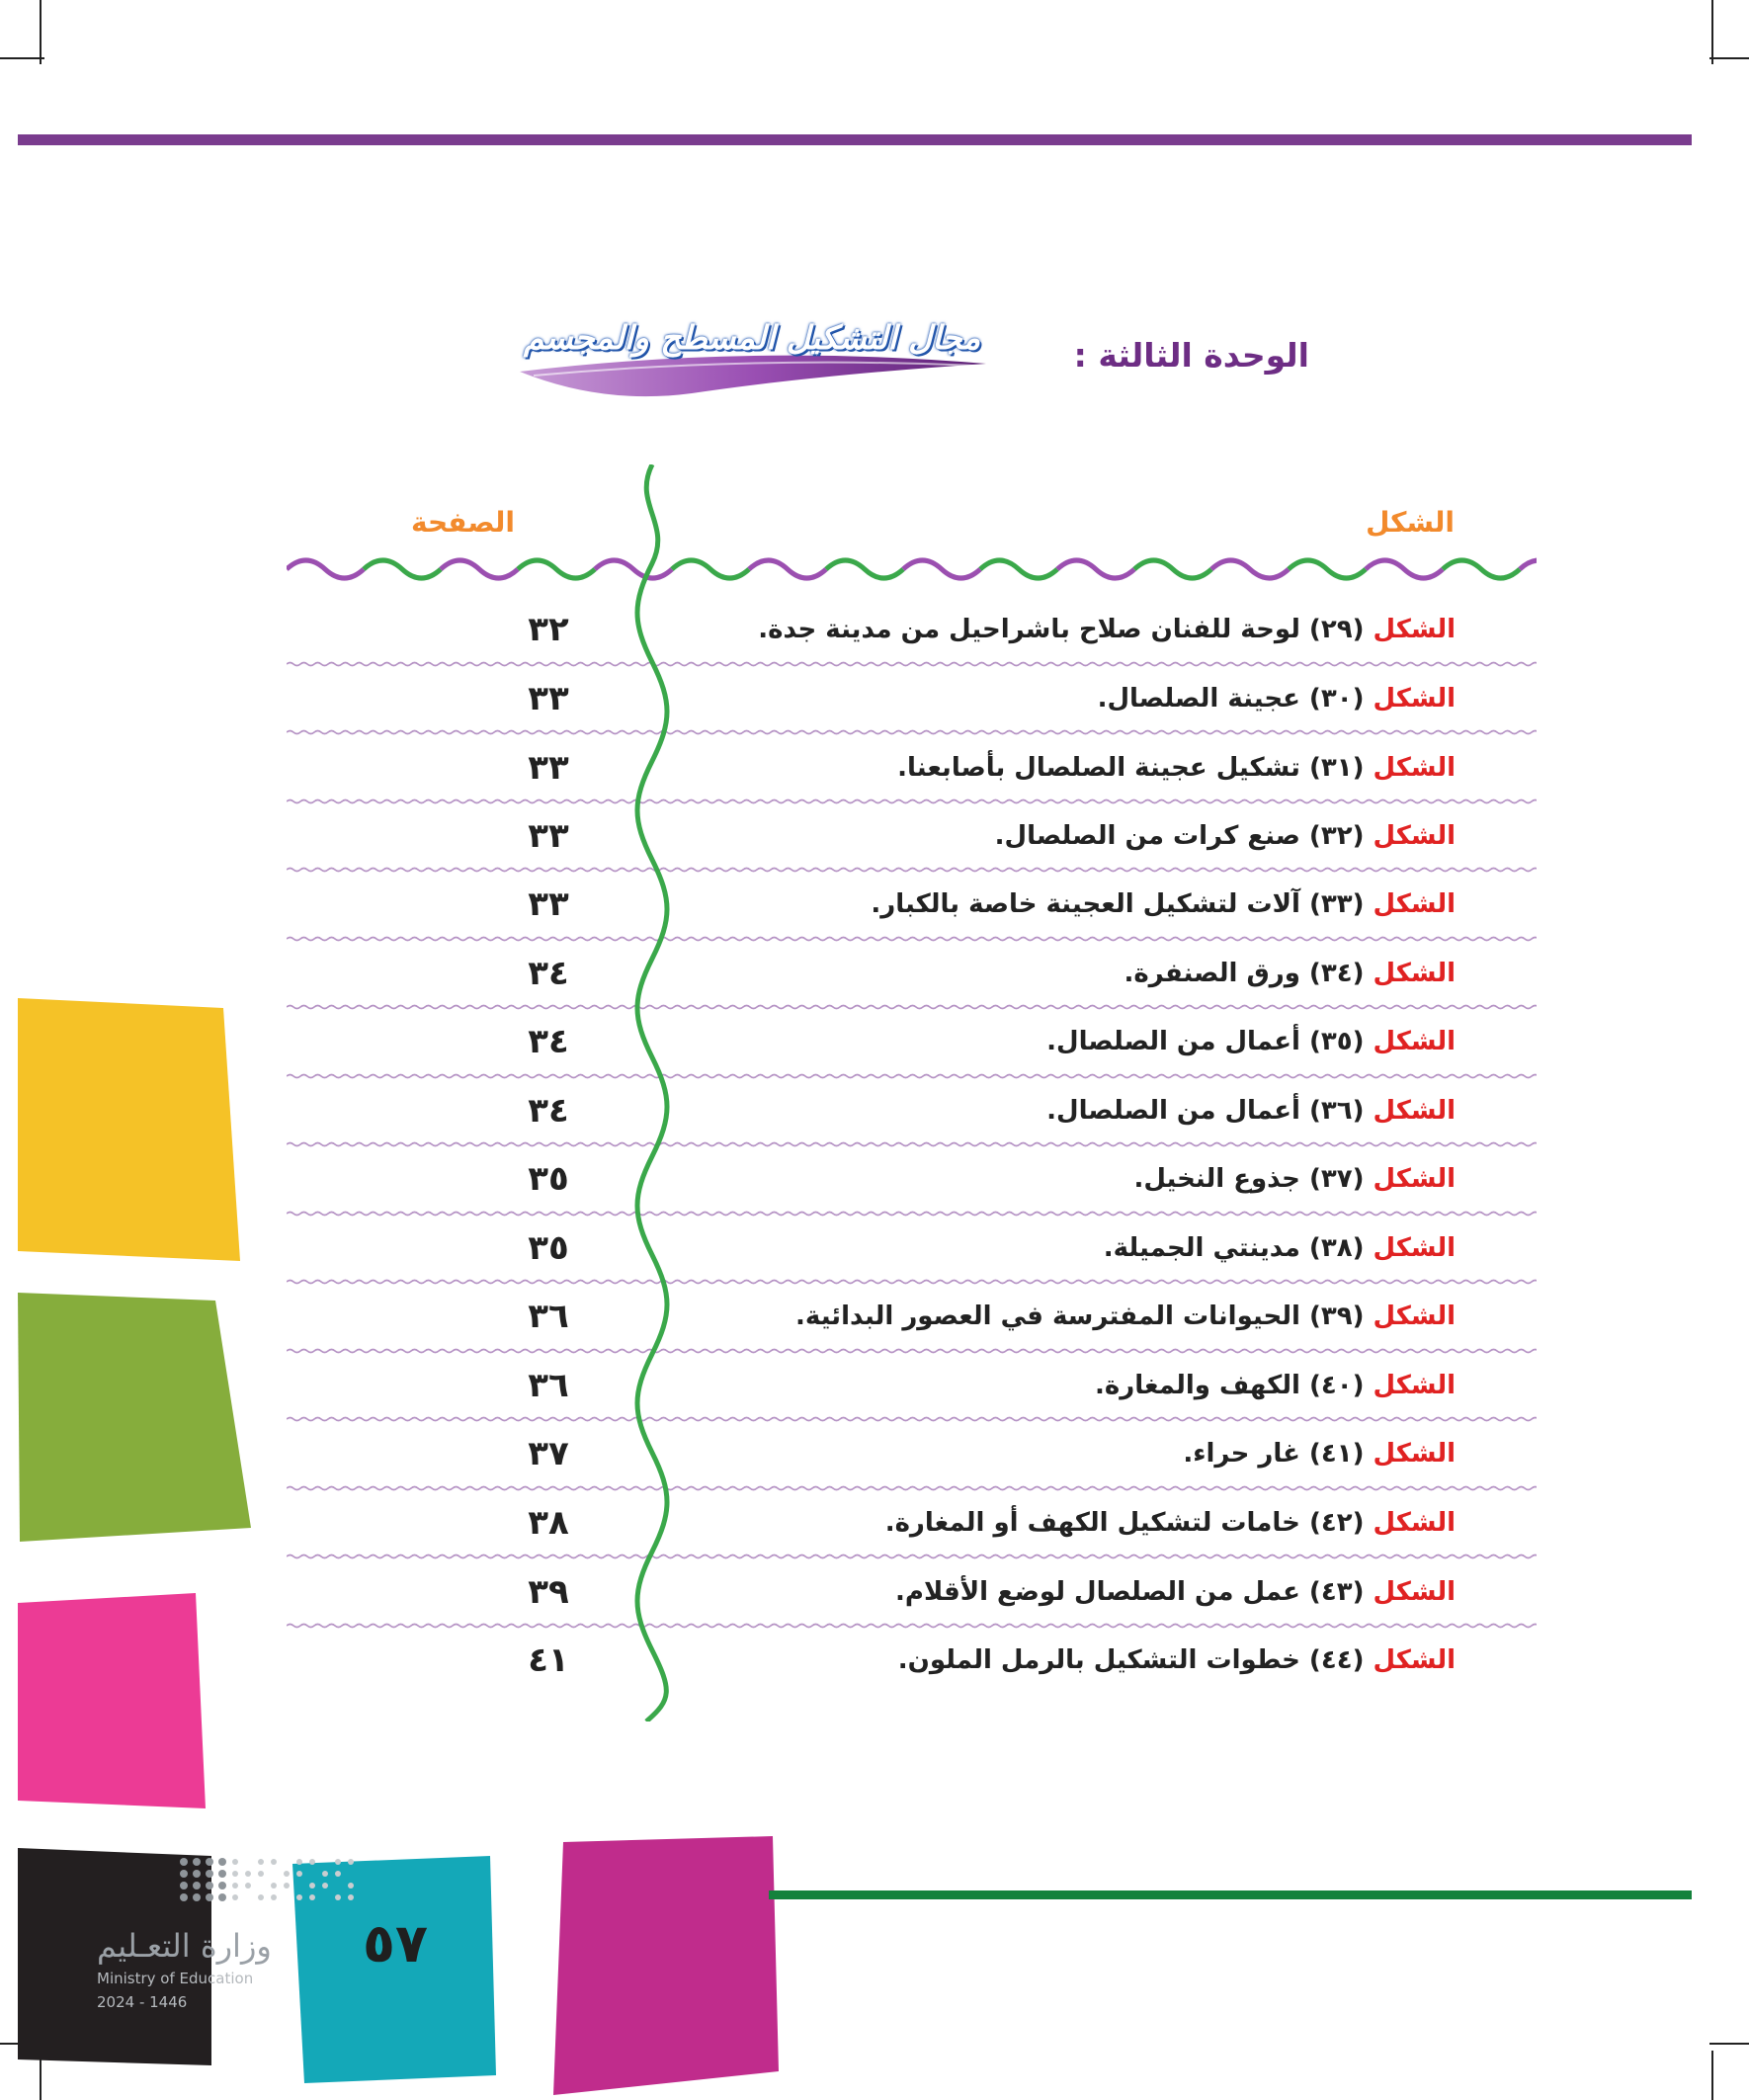  Describe the element at coordinates (1205, 1111) in the screenshot. I see `figure-title: (٣٦) أعمال من الصلصال.` at that location.